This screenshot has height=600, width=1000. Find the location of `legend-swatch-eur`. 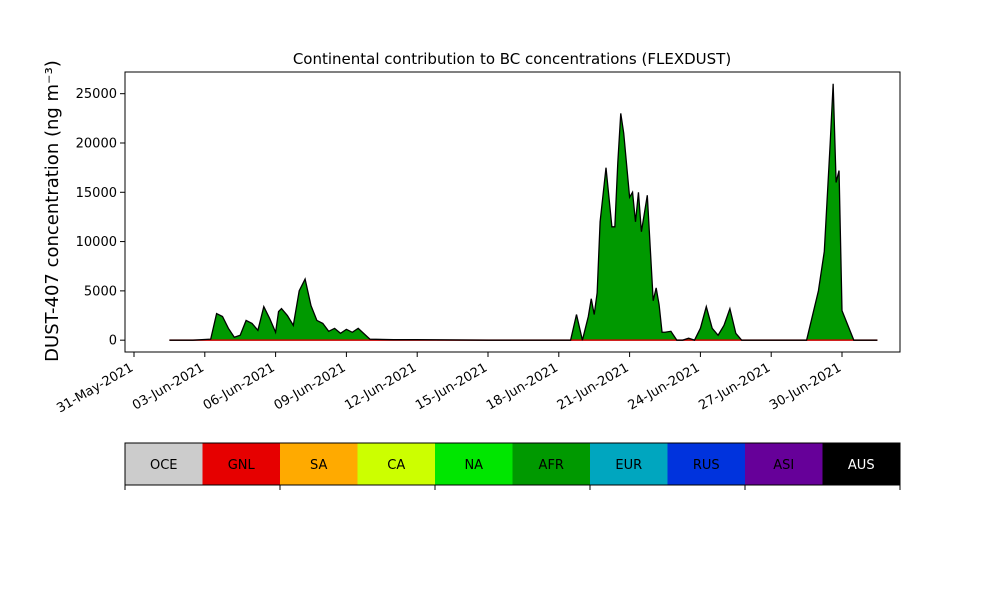

legend-swatch-eur is located at coordinates (629, 464).